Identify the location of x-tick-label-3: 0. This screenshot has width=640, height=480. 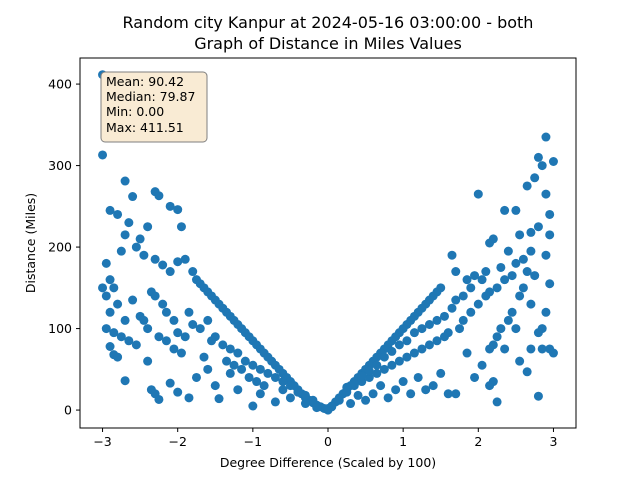
(328, 441).